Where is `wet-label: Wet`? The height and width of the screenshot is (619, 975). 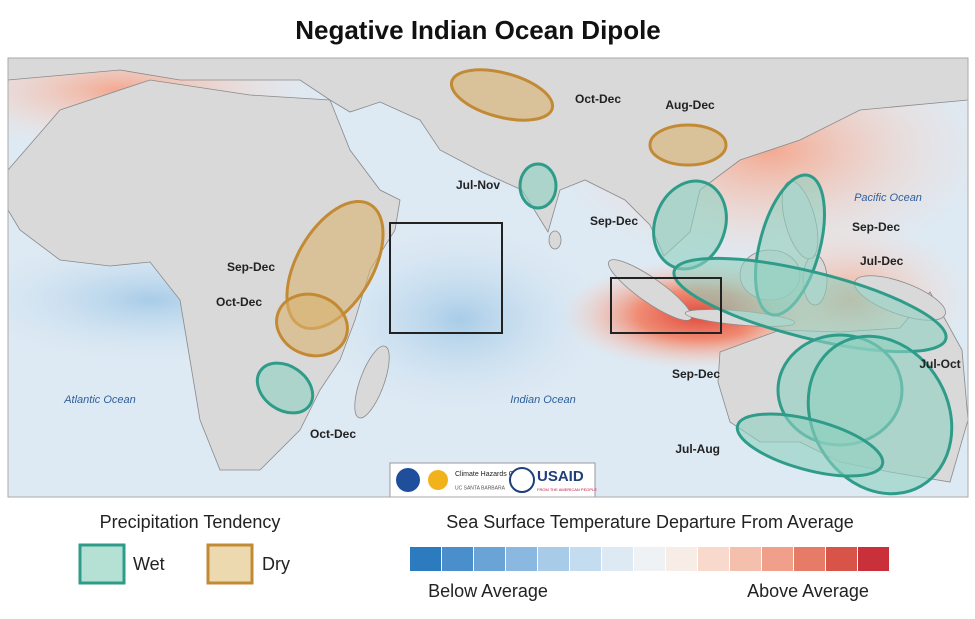
wet-label: Wet is located at coordinates (149, 564).